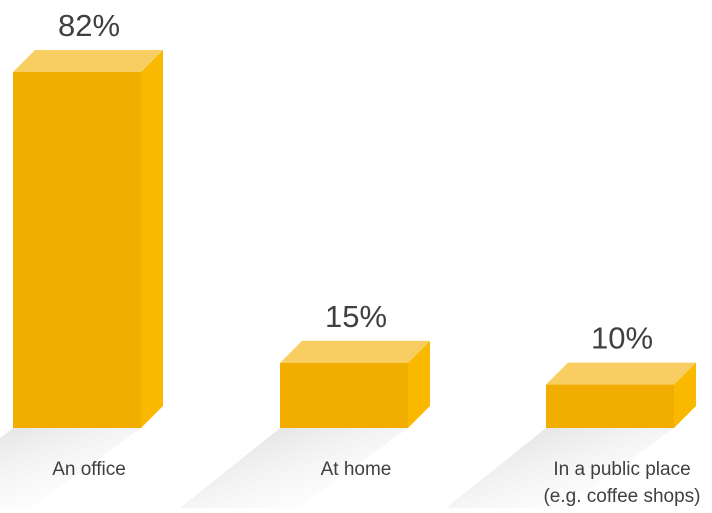 The image size is (712, 513). I want to click on category-label-line: At home, so click(356, 469).